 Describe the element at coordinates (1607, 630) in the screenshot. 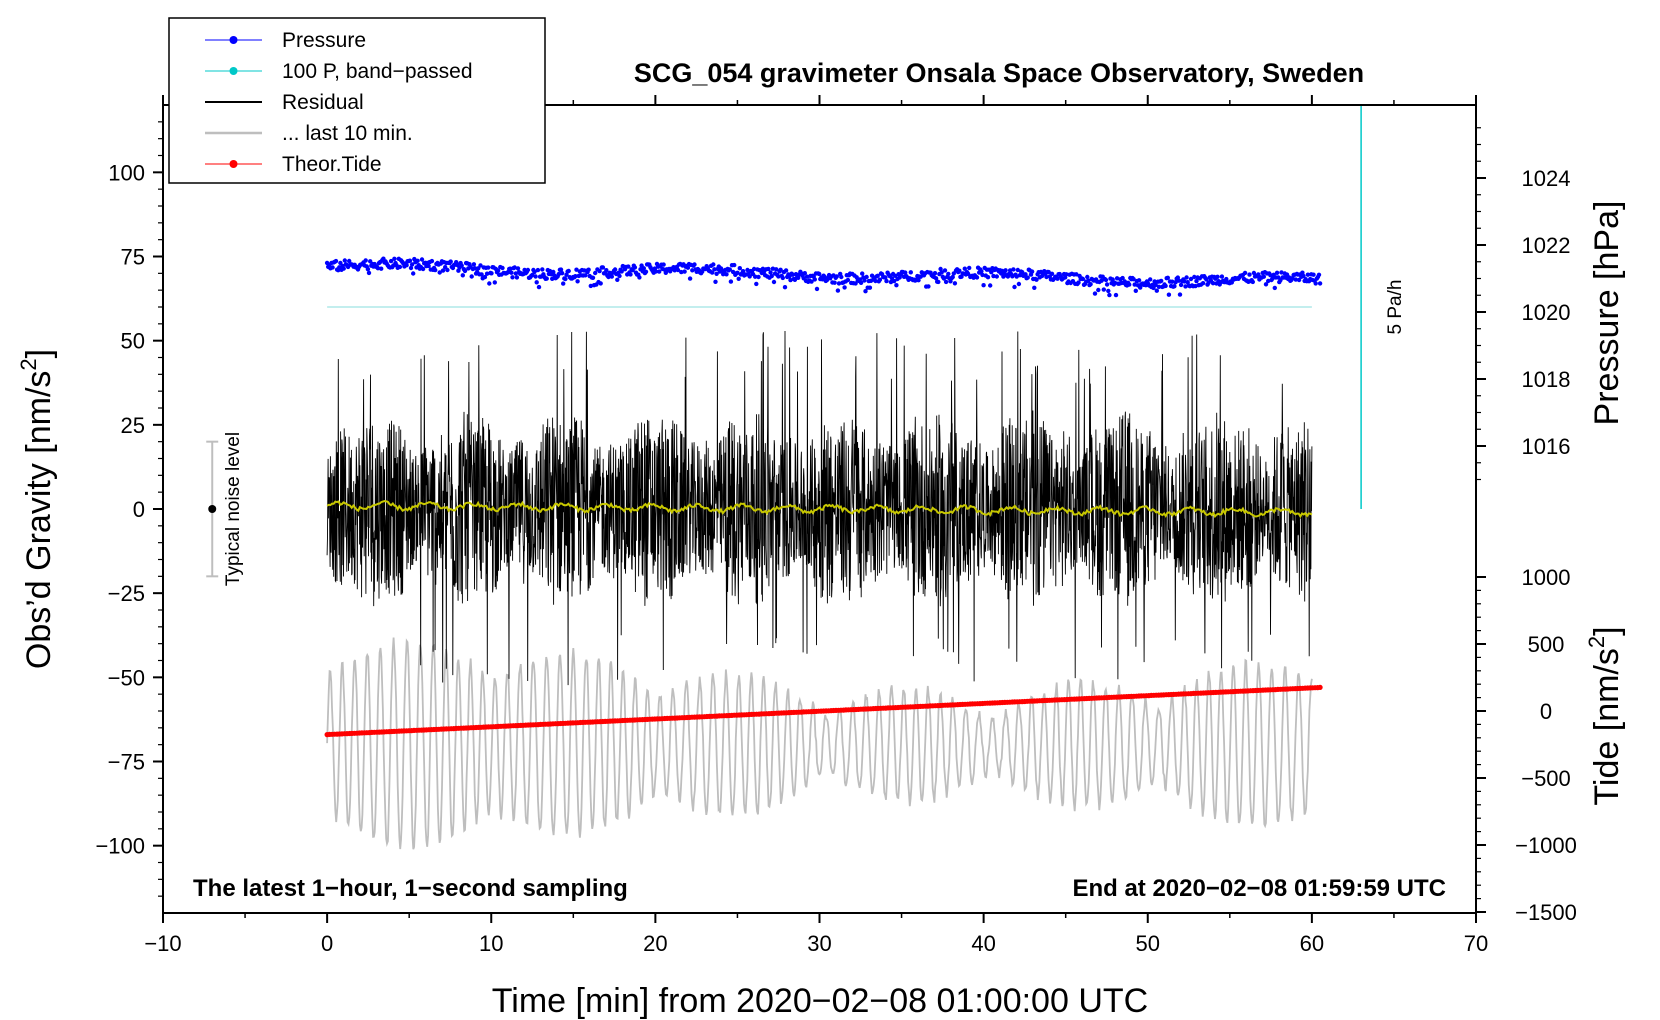

I see `y-axis-title-tide-end: ]` at that location.